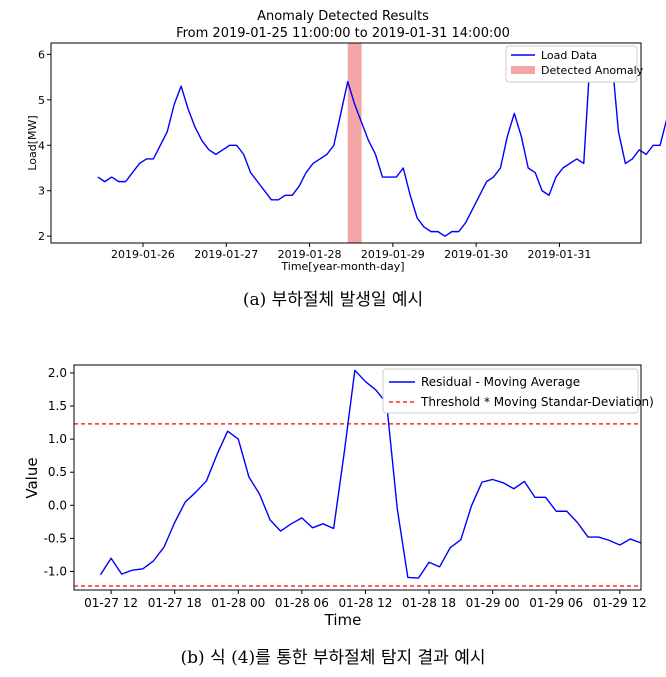  Describe the element at coordinates (537, 402) in the screenshot. I see `legend-label-threshold: Threshold * Moving Standar-Deviation)` at that location.